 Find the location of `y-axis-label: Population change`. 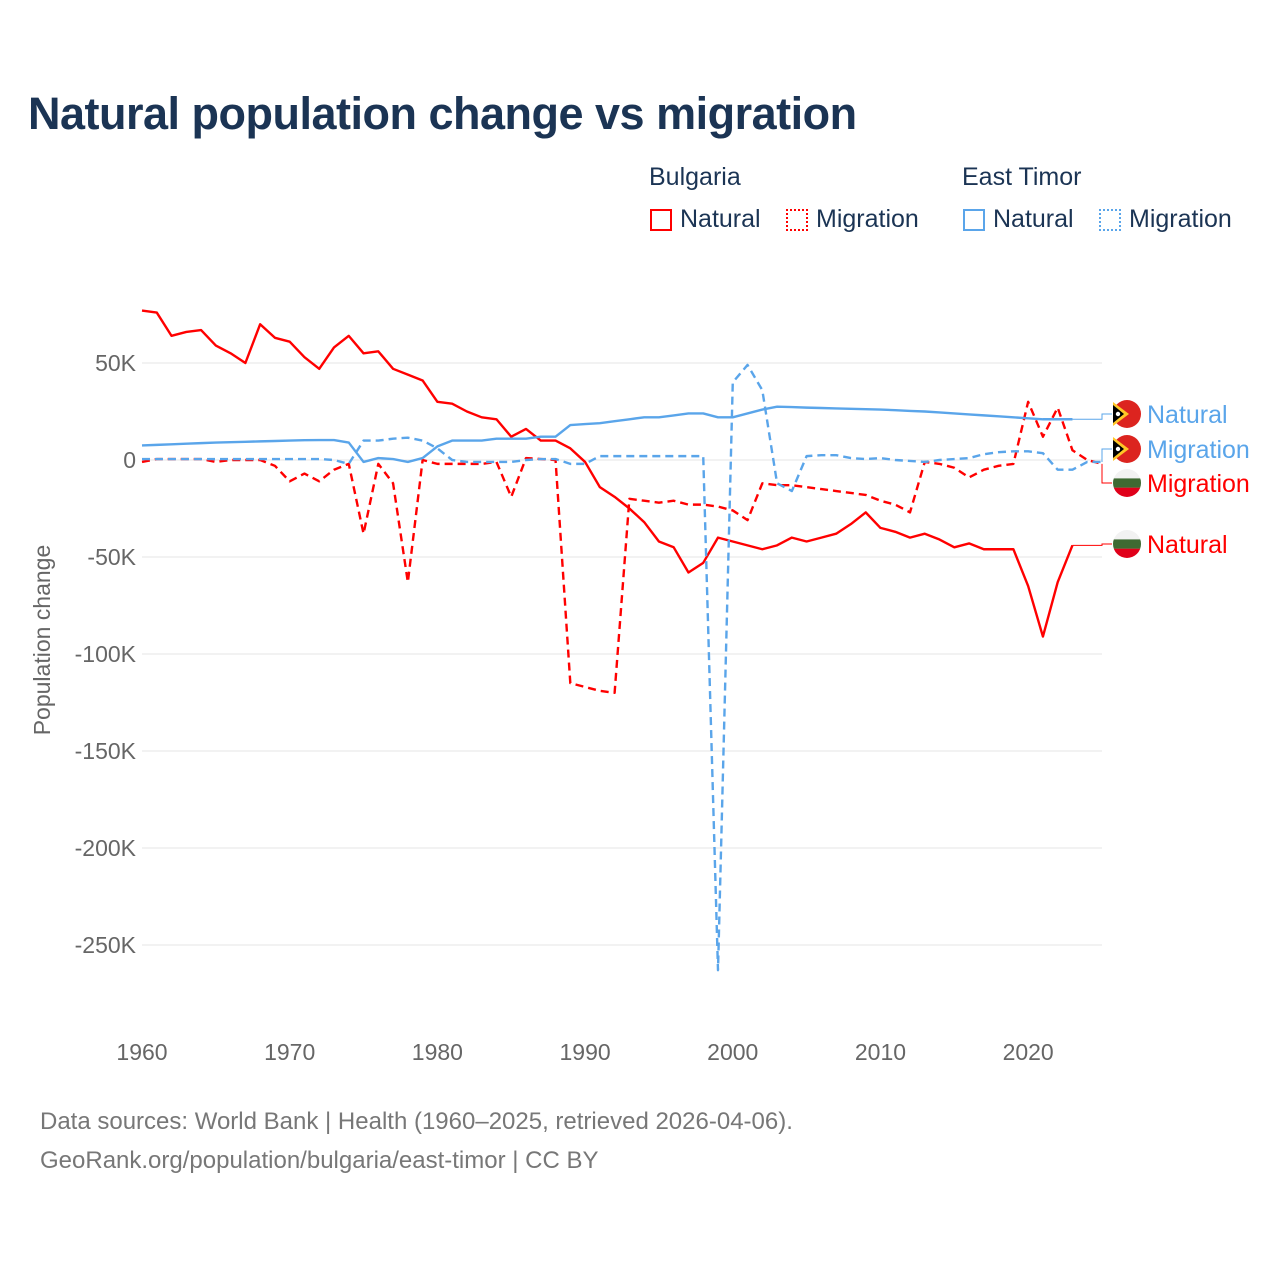

y-axis-label: Population change is located at coordinates (42, 640).